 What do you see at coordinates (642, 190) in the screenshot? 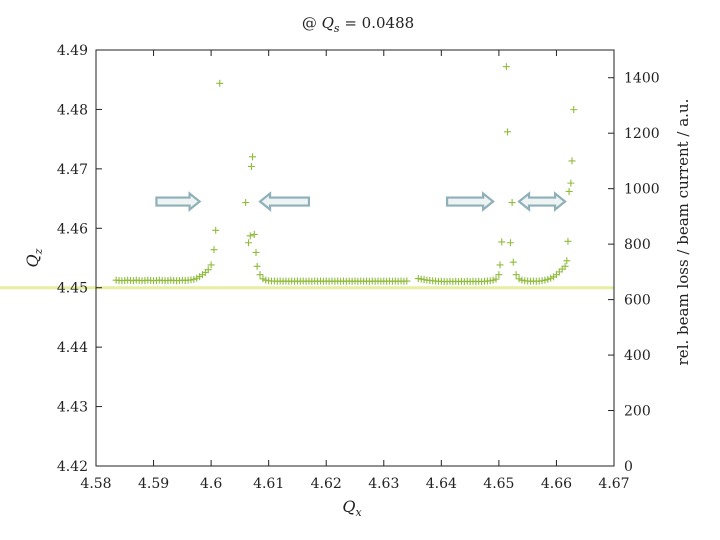
I see `y2-tick-label: 1000` at bounding box center [642, 190].